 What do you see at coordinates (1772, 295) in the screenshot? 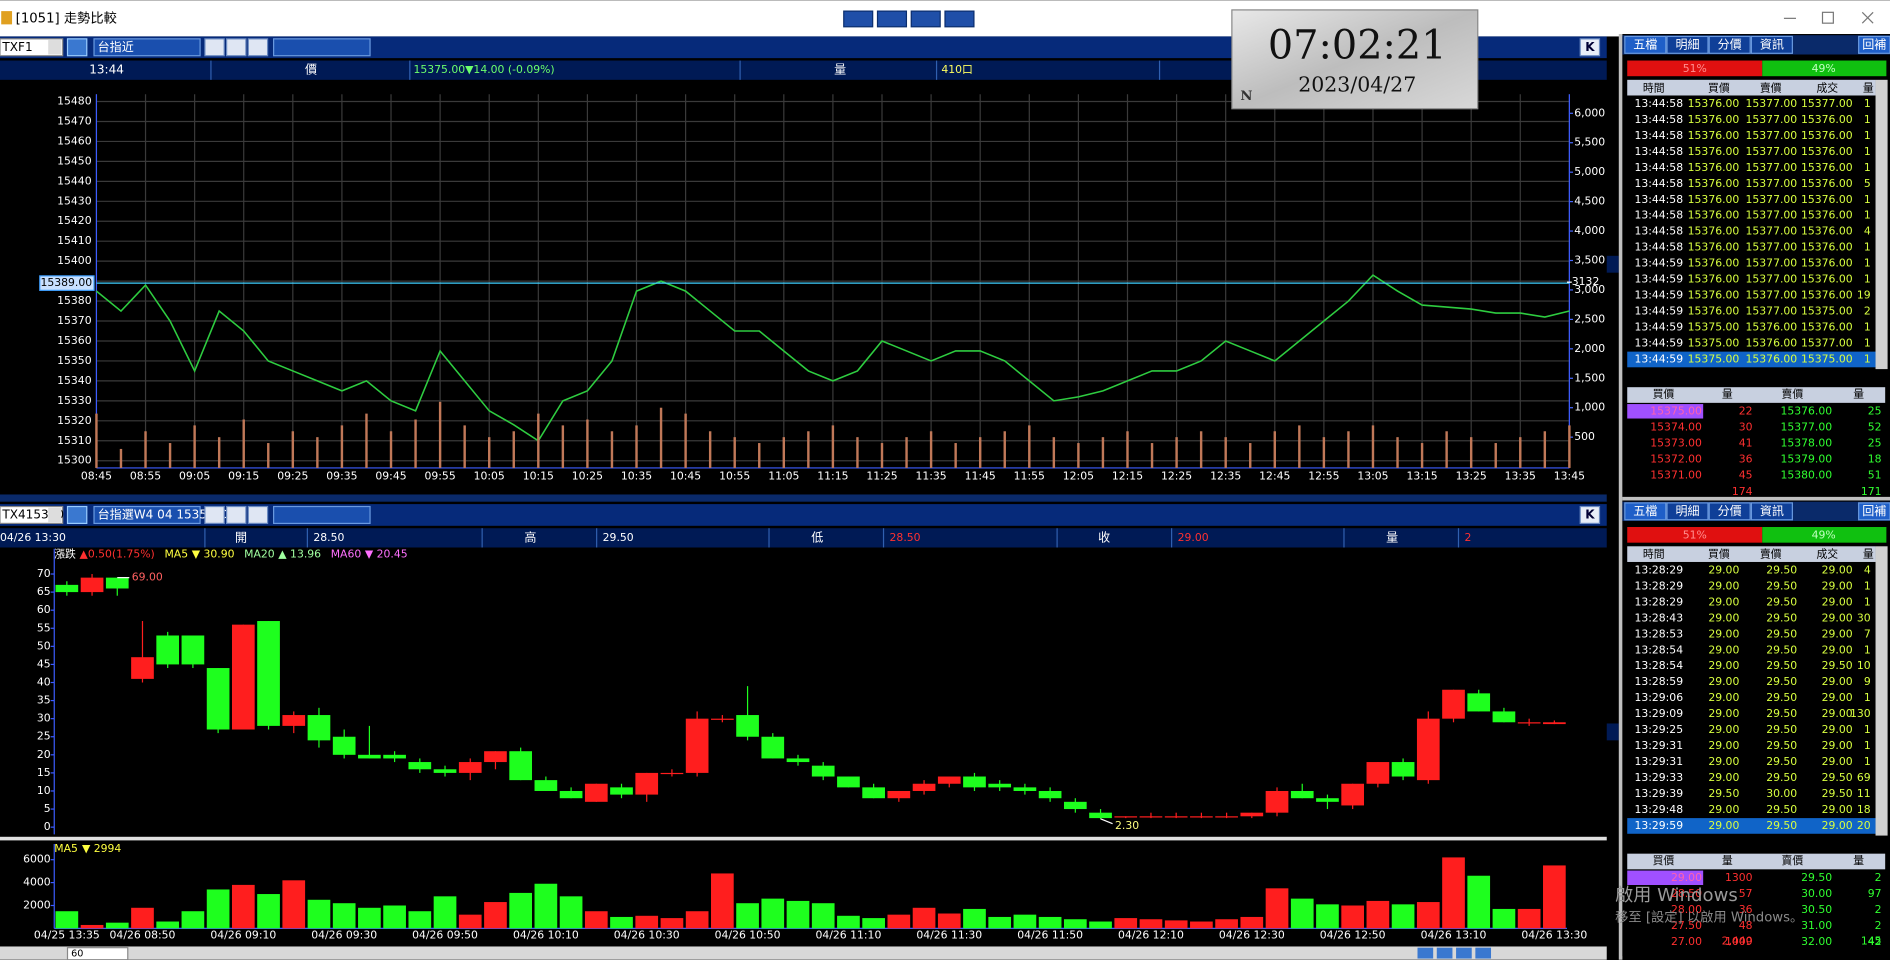
I see `tick-cell: 15377.00` at bounding box center [1772, 295].